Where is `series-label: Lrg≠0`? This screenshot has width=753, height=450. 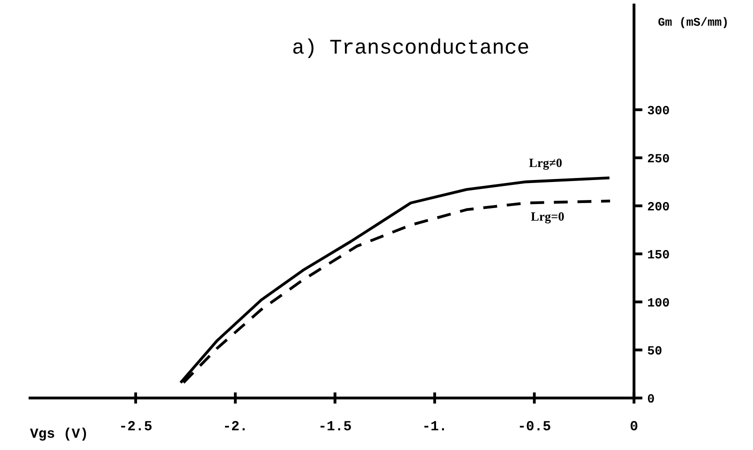 series-label: Lrg≠0 is located at coordinates (545, 164).